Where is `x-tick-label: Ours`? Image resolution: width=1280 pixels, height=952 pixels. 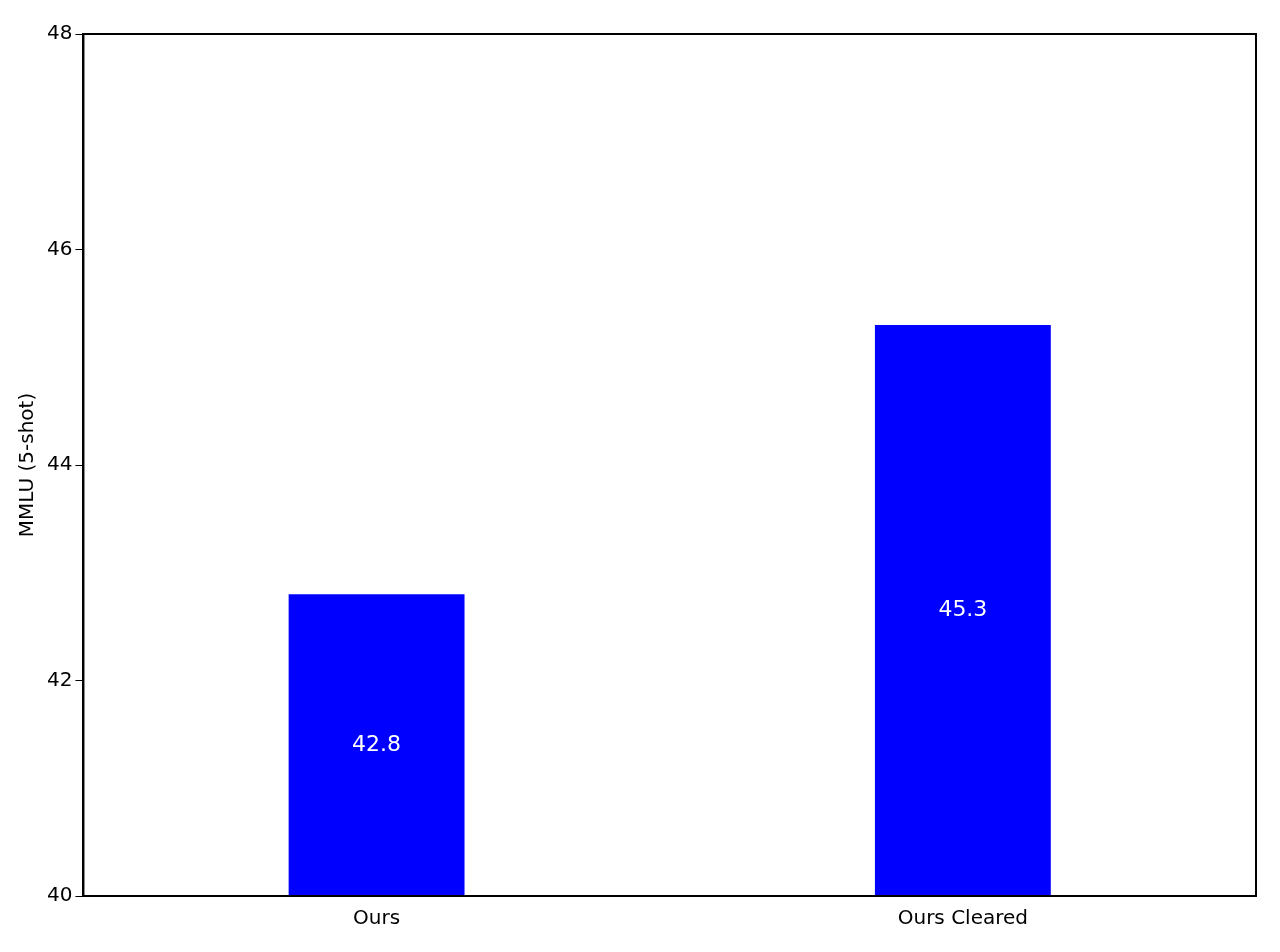
x-tick-label: Ours is located at coordinates (377, 917).